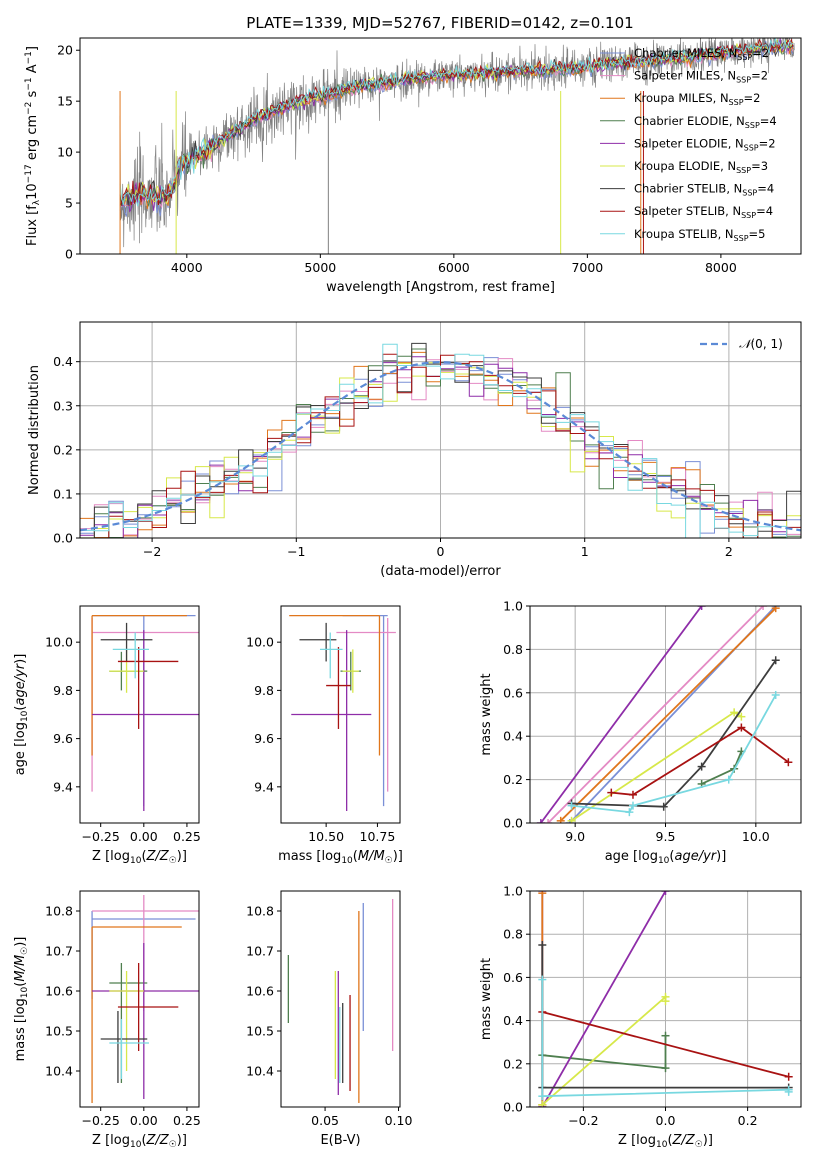  I want to click on x-tick-label: 10.0, so click(756, 836).